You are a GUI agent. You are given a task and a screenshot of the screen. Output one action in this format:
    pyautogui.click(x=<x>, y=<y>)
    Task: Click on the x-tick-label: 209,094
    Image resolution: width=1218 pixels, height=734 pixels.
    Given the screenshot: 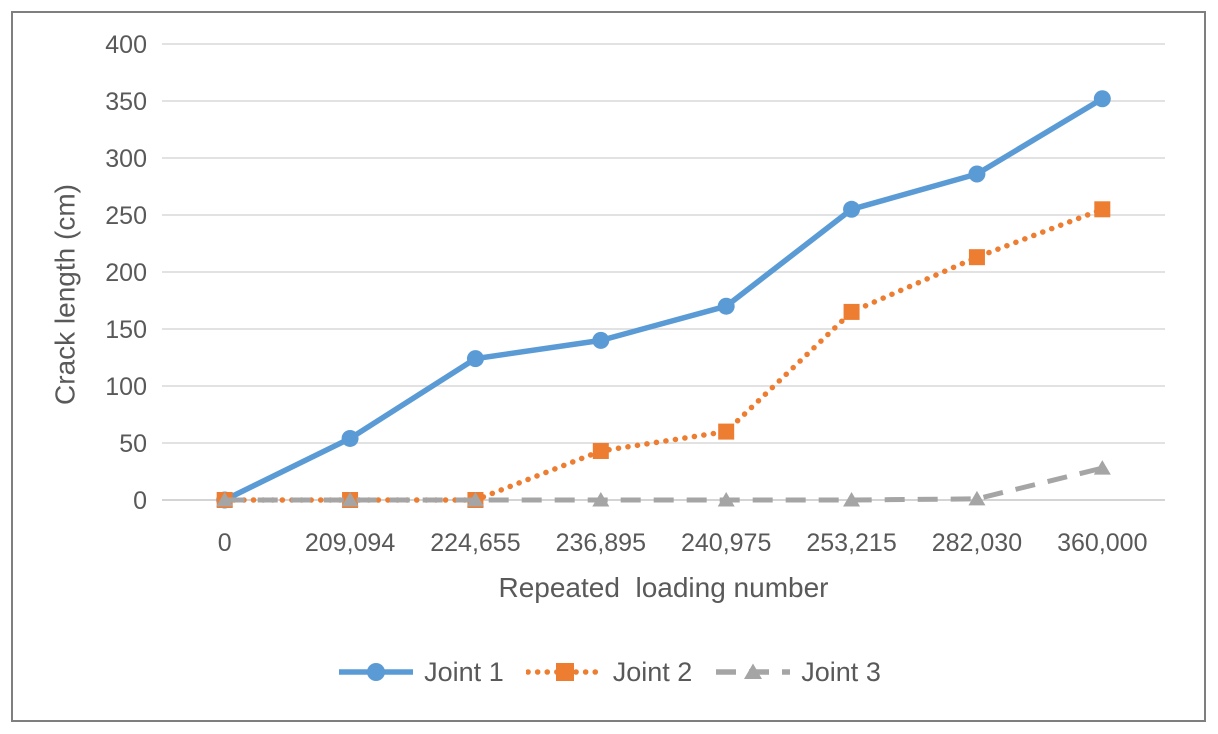 What is the action you would take?
    pyautogui.click(x=350, y=543)
    